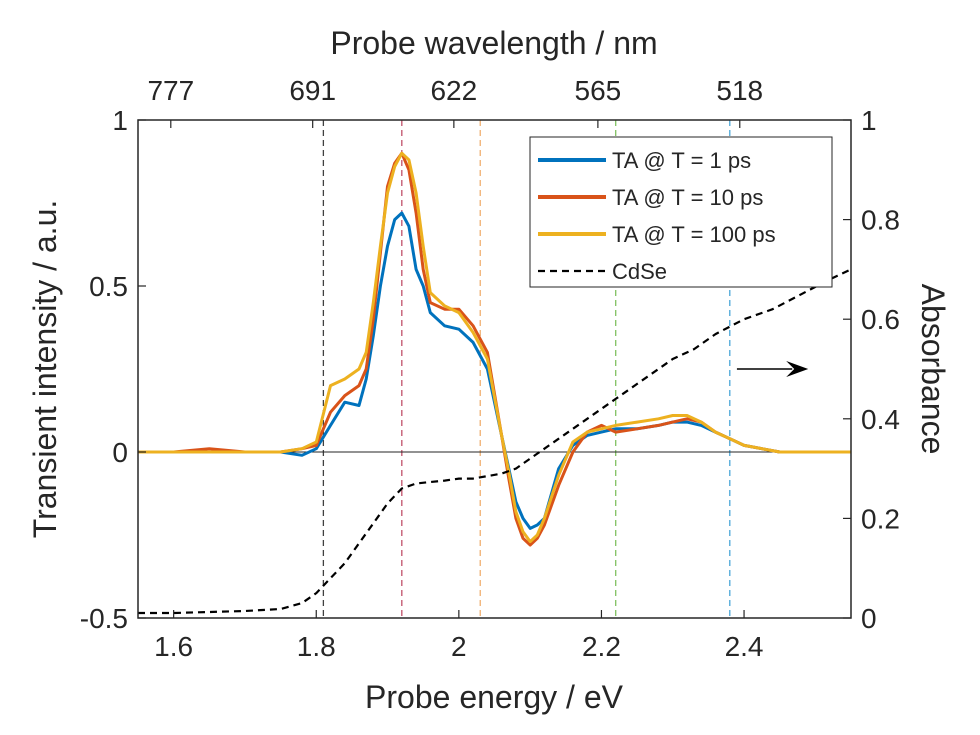 This screenshot has height=735, width=980. What do you see at coordinates (601, 646) in the screenshot?
I see `x-tick-label: 2.2` at bounding box center [601, 646].